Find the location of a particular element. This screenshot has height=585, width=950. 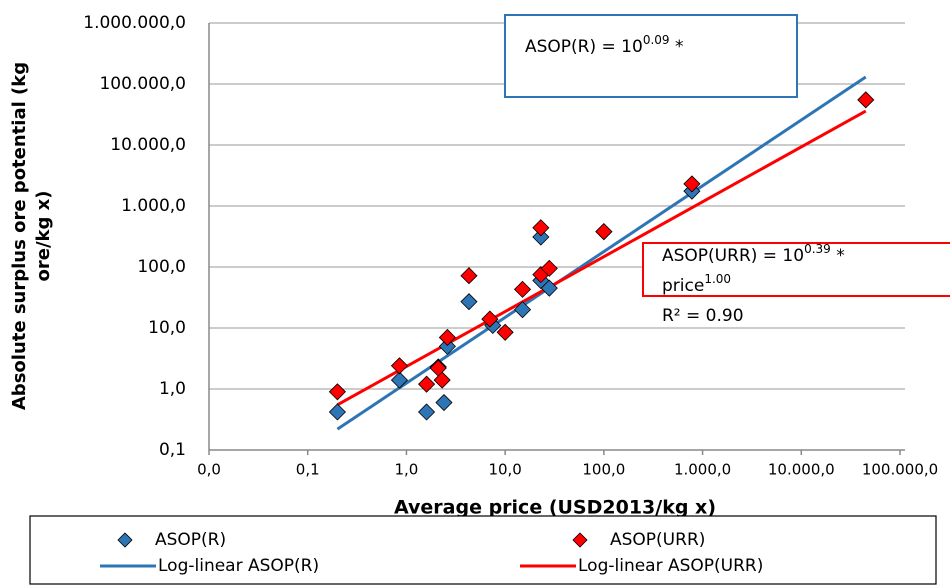

y-axis-title: Absolute surplus ore potential (kg is located at coordinates (19, 236).